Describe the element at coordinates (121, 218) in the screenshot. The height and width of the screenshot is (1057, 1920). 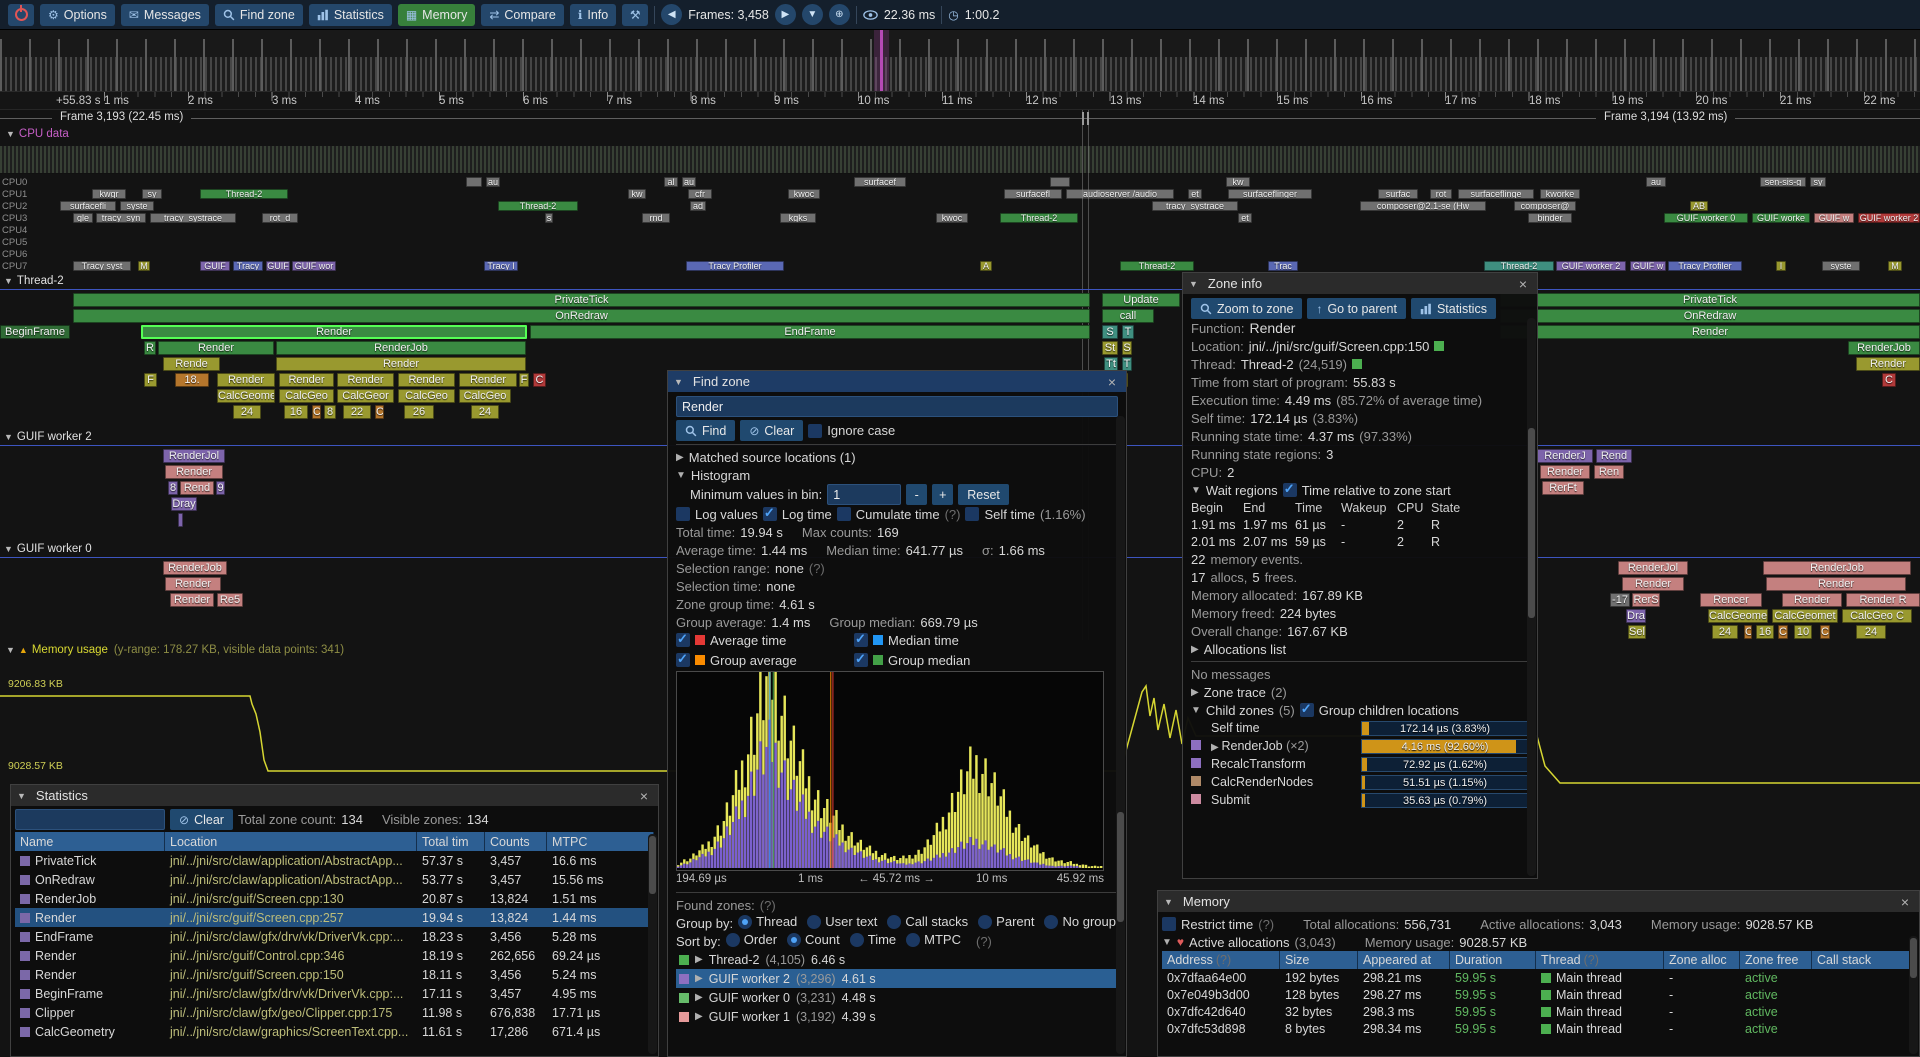
I see `timeline-zone: tracy_syn` at that location.